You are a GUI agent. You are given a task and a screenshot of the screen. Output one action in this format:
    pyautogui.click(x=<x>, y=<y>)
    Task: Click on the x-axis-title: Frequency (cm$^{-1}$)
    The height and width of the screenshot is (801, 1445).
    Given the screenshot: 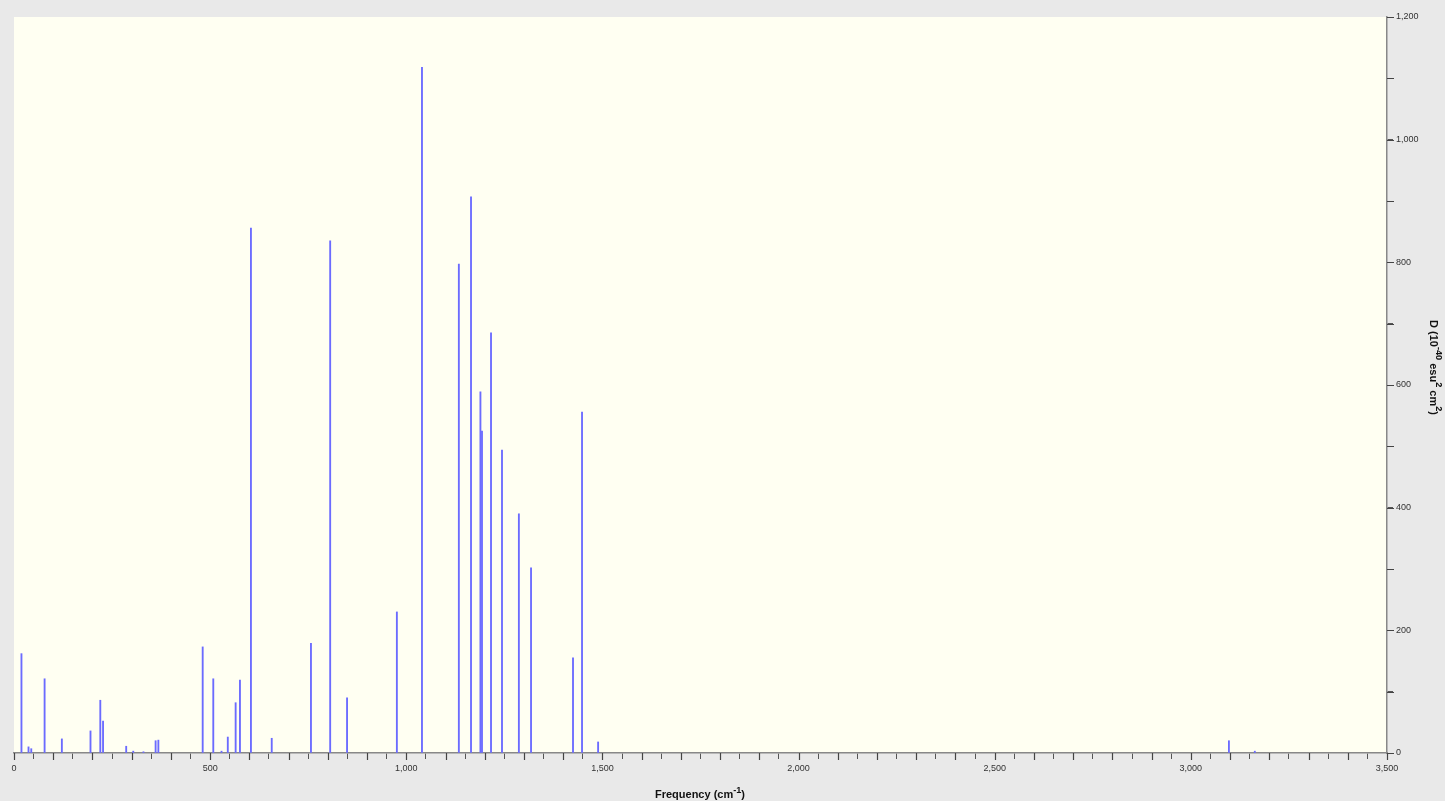 What is the action you would take?
    pyautogui.click(x=700, y=792)
    